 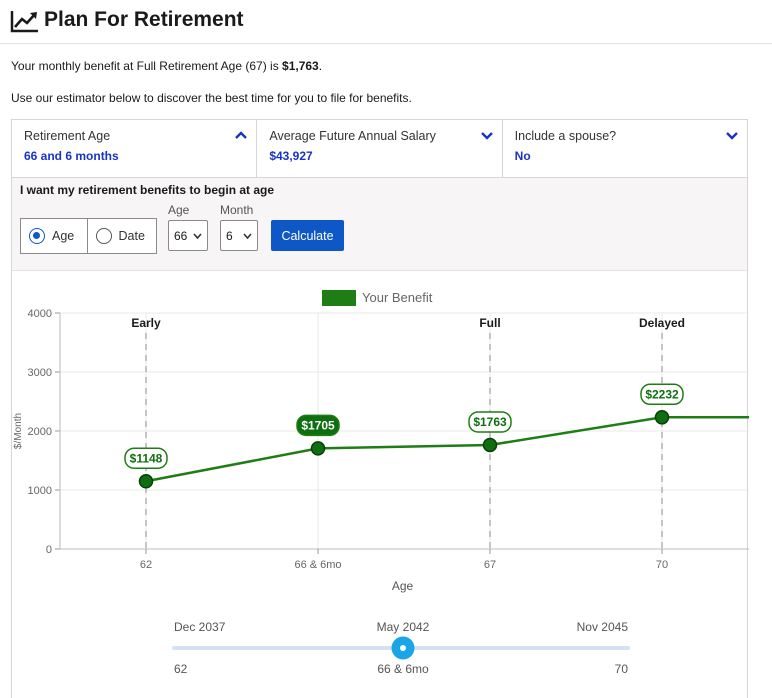 What do you see at coordinates (135, 148) in the screenshot?
I see `tab-retirement-age: Retirement Age 66 and 6 months` at bounding box center [135, 148].